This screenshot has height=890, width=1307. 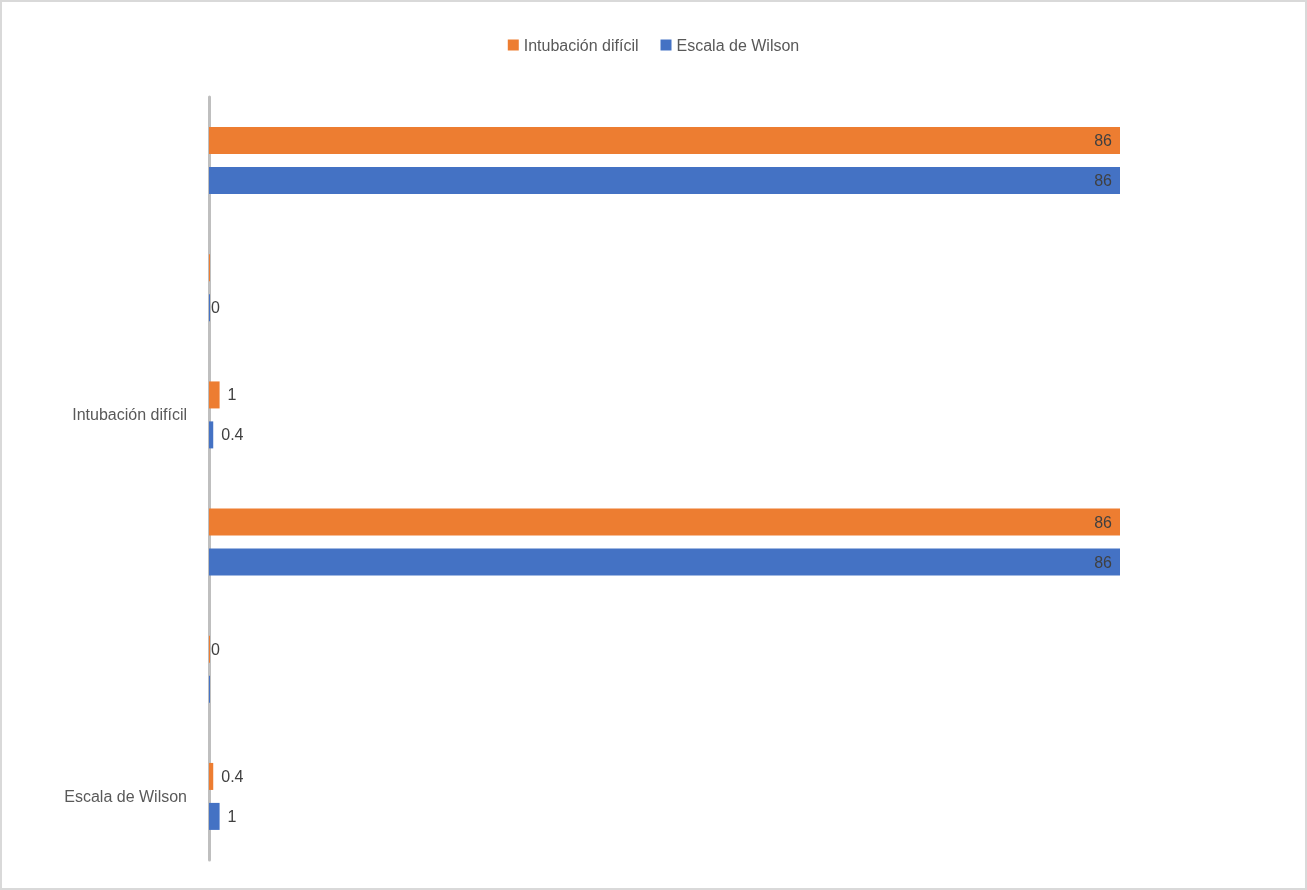 I want to click on legend-label: Intubación difícil, so click(x=581, y=45).